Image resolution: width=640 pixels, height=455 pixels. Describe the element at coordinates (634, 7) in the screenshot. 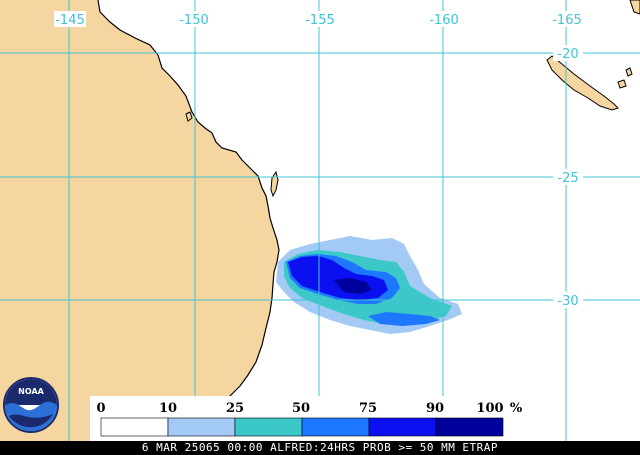

I see `land-east-edge` at that location.